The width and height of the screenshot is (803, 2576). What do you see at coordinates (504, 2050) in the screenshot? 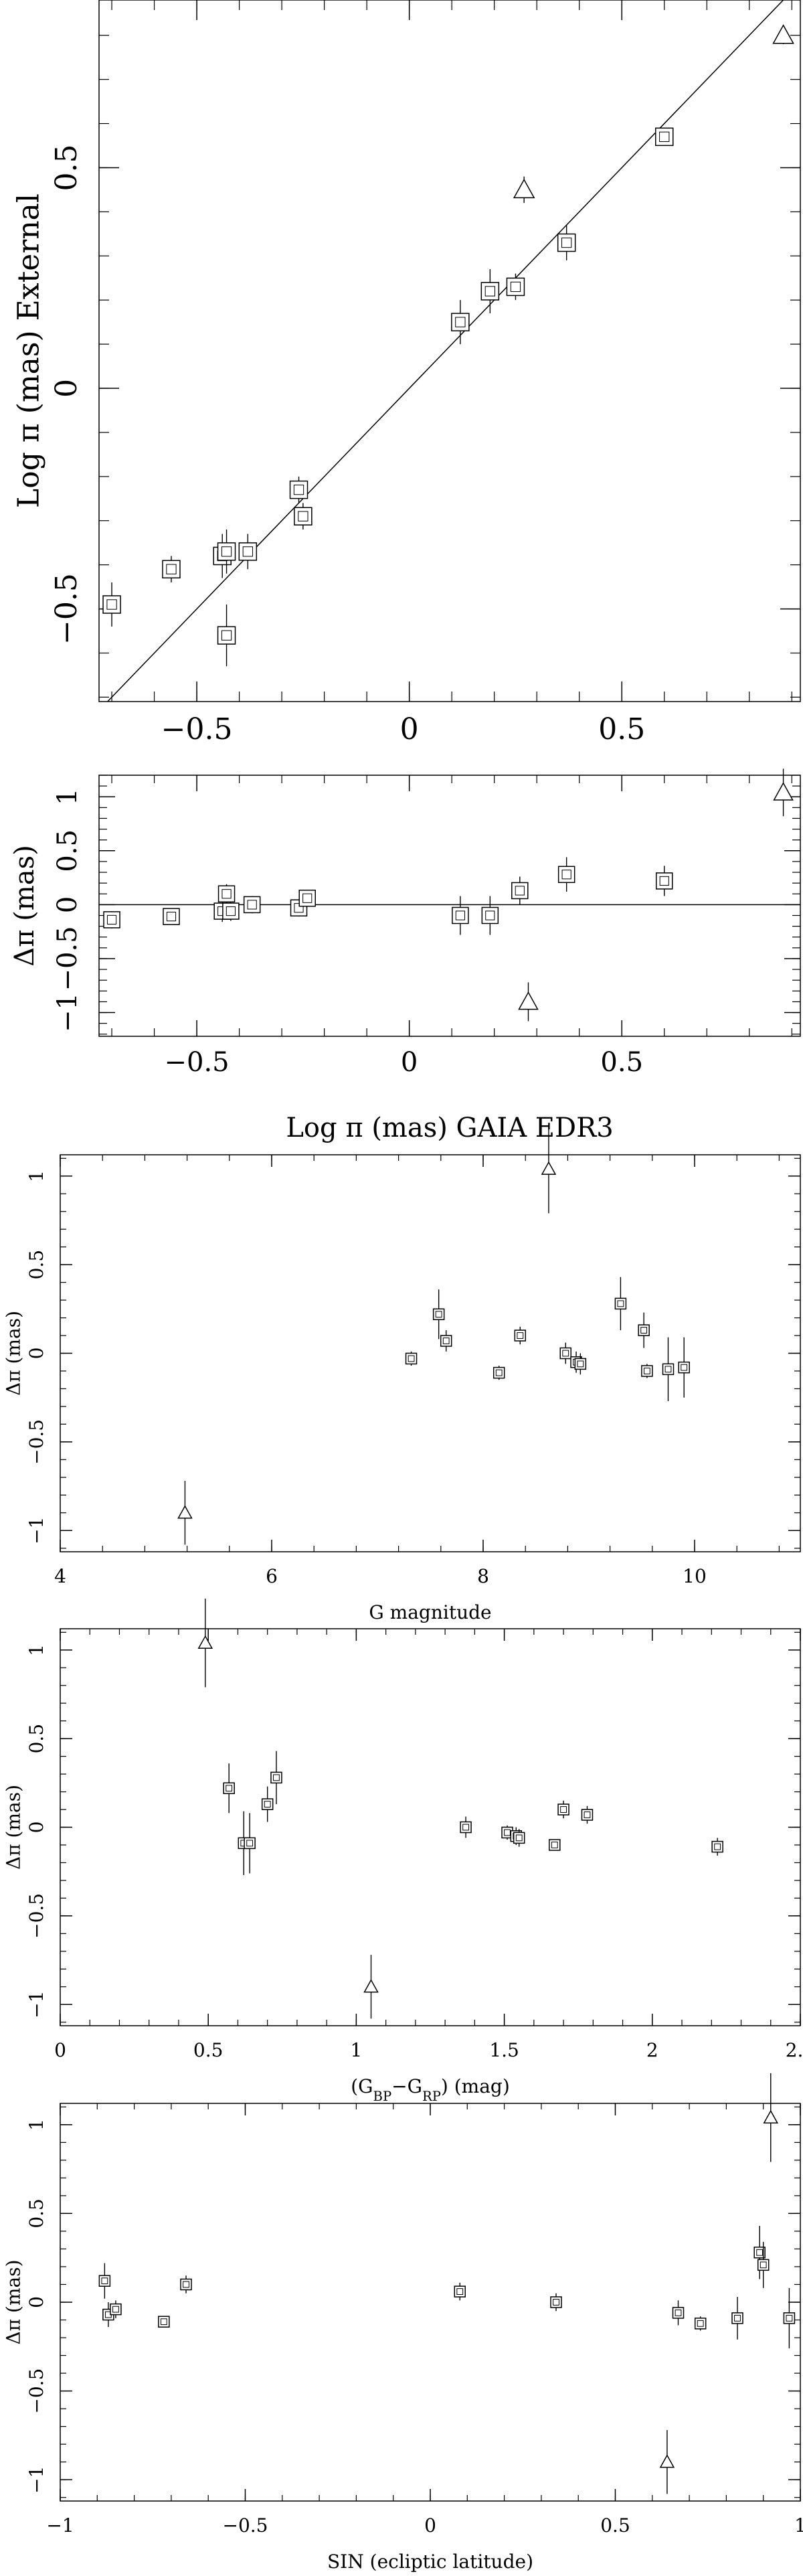
I see `x-tick-label: 1.5` at bounding box center [504, 2050].